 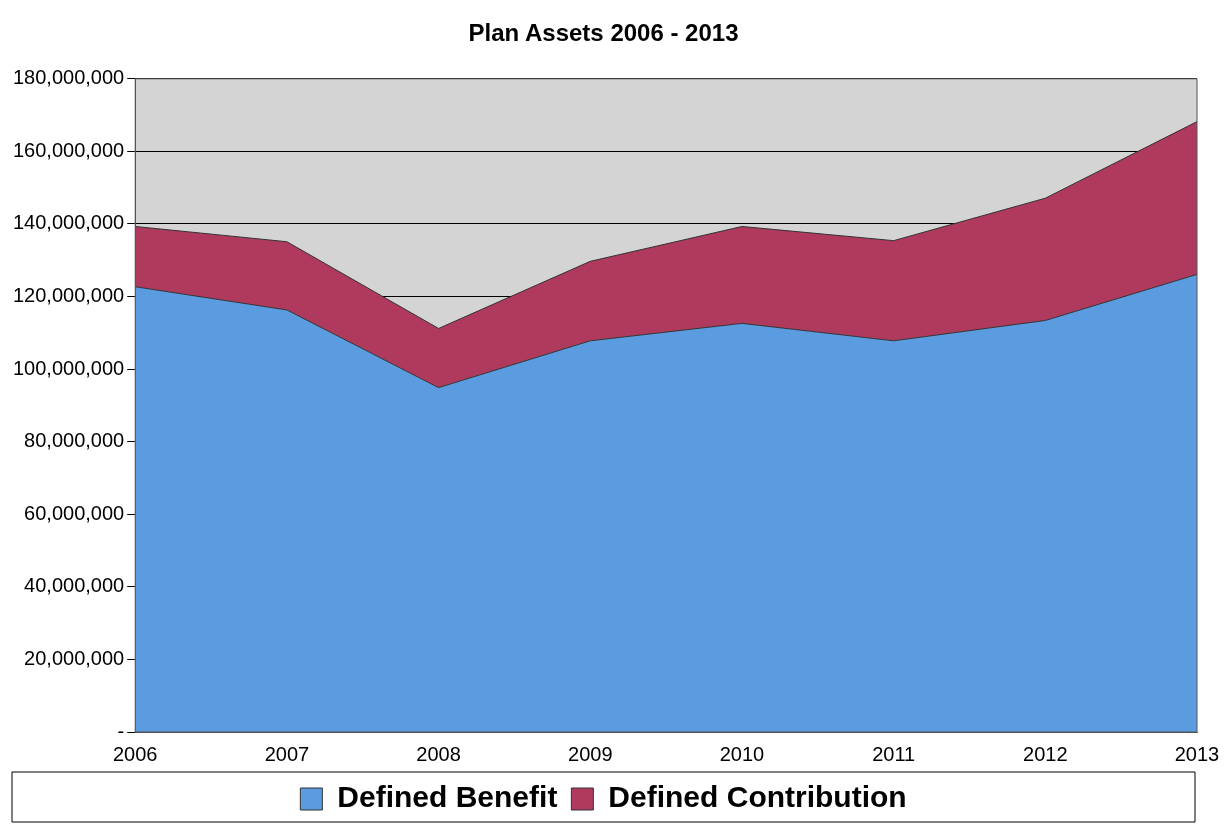 I want to click on y-tick-label: 160,000,000, so click(x=68, y=149).